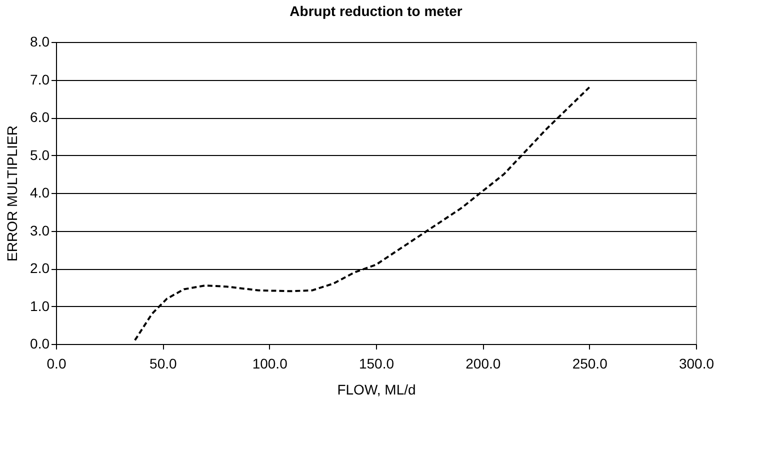  I want to click on y-tick-label: 5.0, so click(40, 154).